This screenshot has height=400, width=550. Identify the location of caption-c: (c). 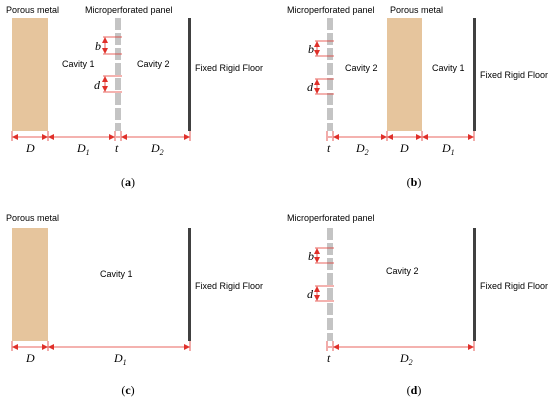
(127, 390).